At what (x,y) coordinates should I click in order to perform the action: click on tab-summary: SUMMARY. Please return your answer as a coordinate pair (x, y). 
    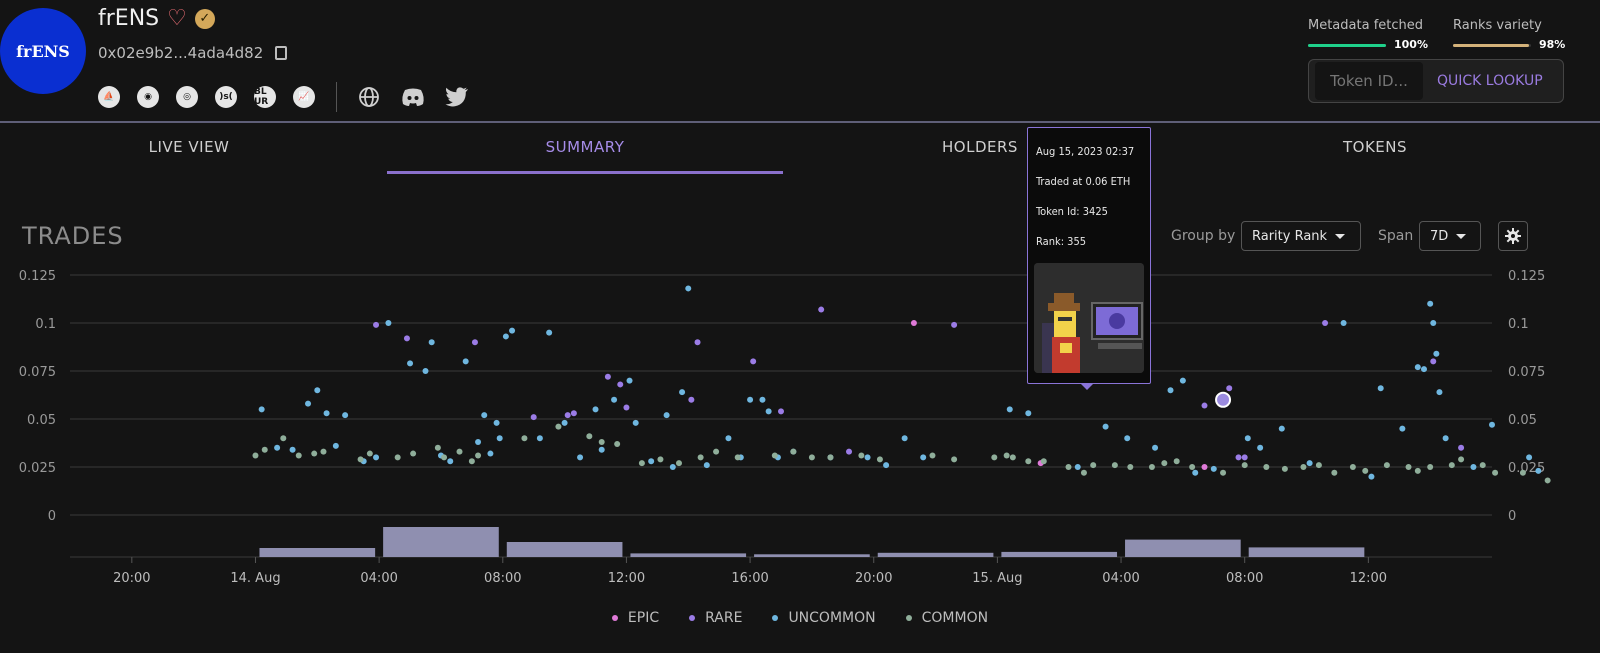
    Looking at the image, I should click on (585, 147).